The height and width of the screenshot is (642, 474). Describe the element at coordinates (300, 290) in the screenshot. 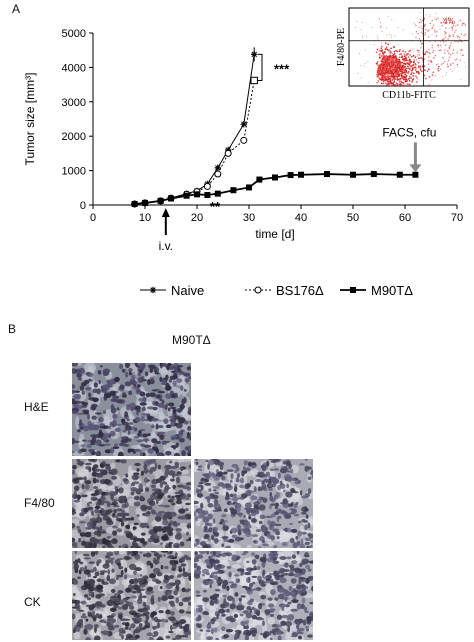

I see `legend-label-1: BS176Δ` at that location.